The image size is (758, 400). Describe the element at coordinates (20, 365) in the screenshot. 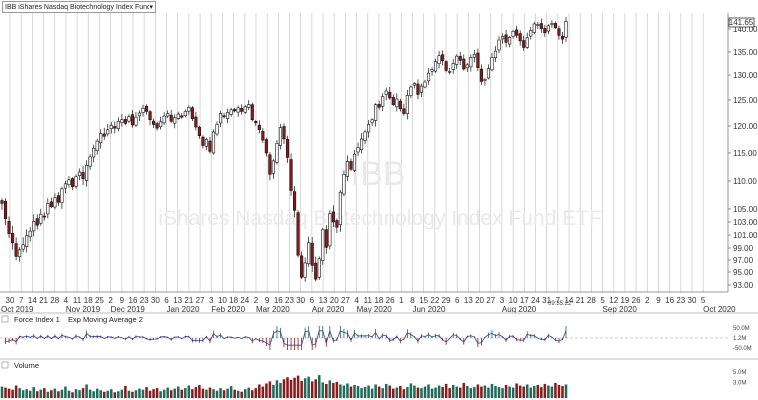

I see `volume-panel-header: Volume` at that location.